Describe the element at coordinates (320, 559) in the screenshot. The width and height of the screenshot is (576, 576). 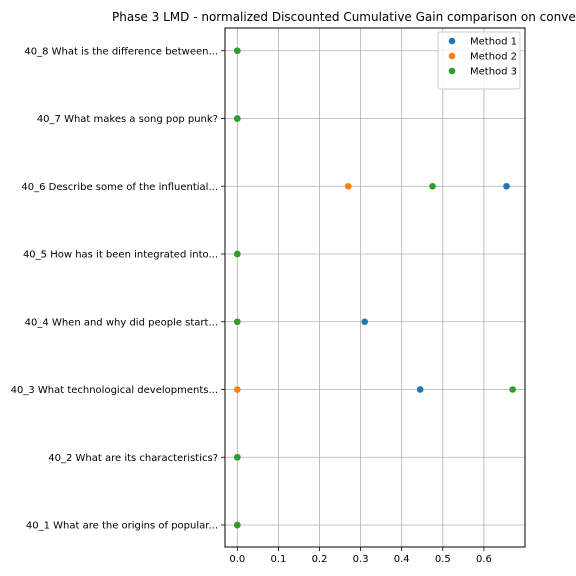
I see `x-tick-label: 0.2` at that location.